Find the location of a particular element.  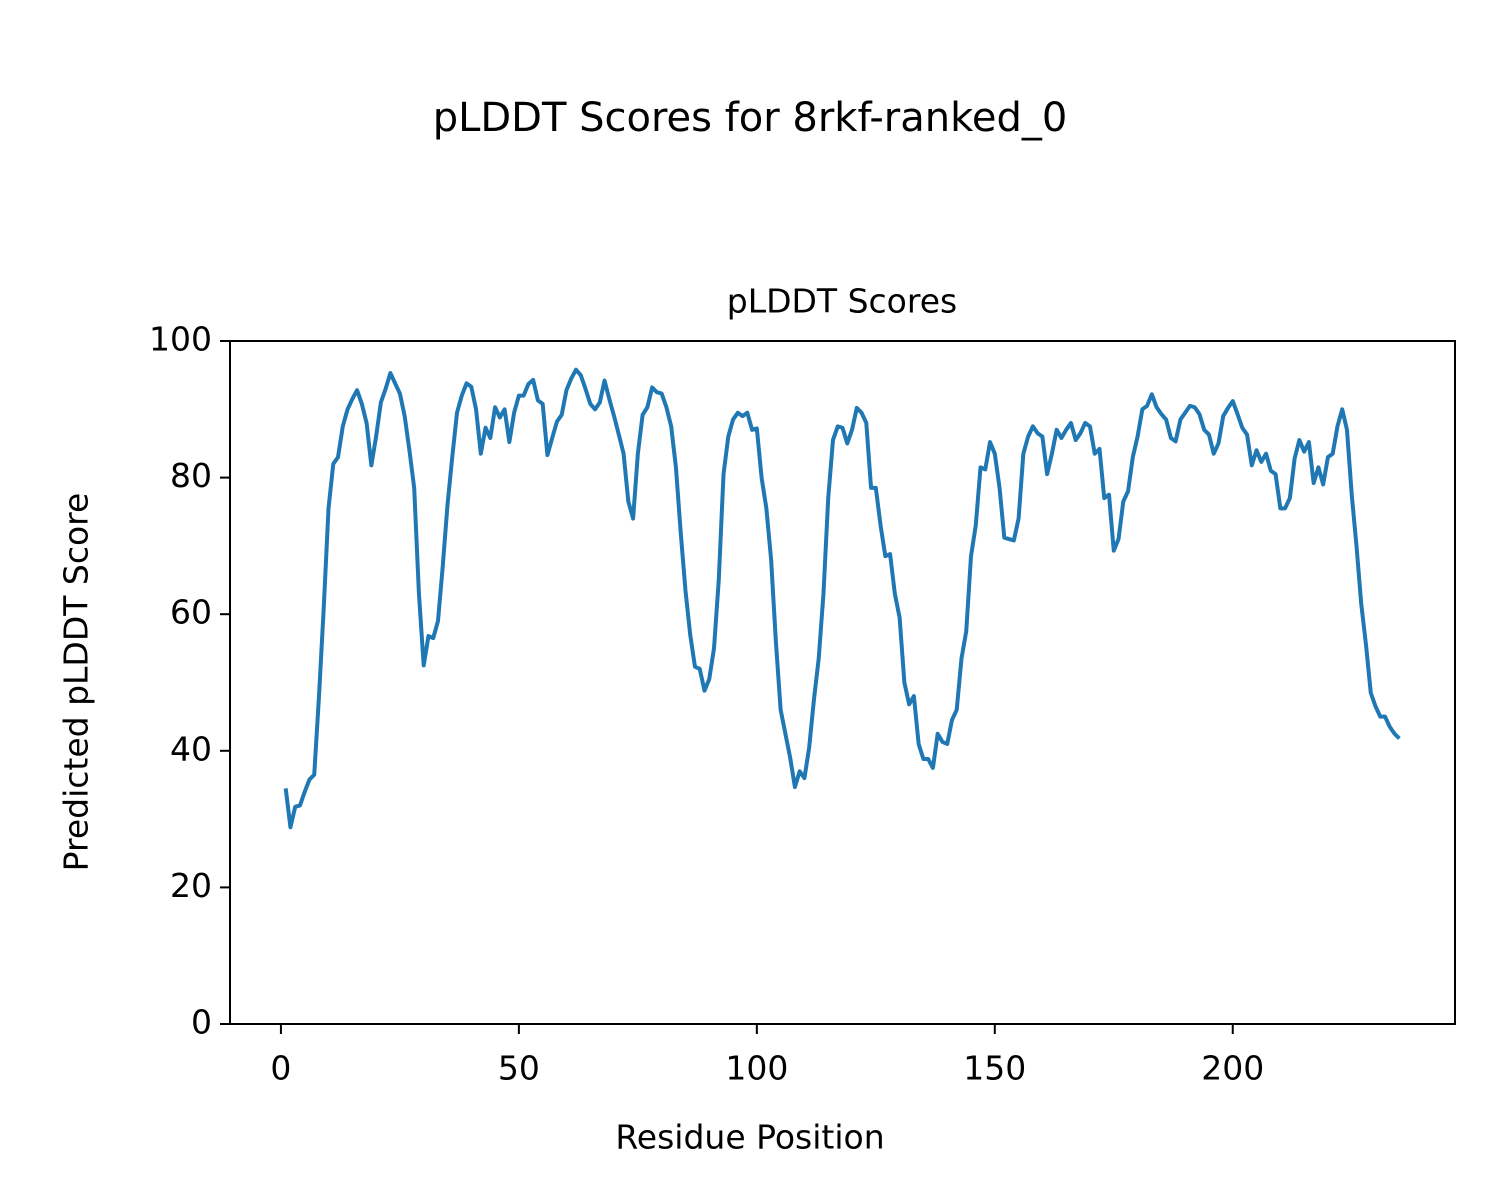

y-tick-label: 100 is located at coordinates (180, 339).